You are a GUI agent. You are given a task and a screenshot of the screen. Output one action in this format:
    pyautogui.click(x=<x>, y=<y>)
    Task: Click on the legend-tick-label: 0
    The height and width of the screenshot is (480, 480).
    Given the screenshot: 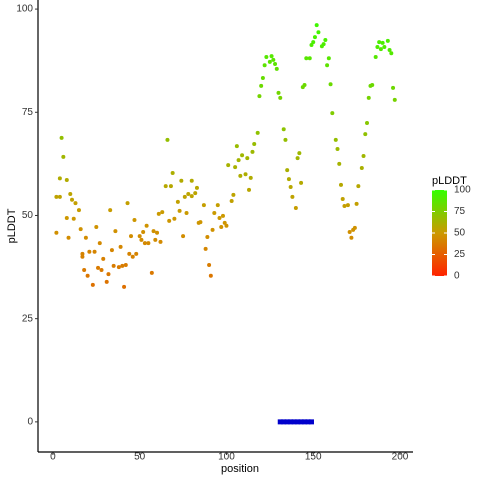 What is the action you would take?
    pyautogui.click(x=457, y=276)
    